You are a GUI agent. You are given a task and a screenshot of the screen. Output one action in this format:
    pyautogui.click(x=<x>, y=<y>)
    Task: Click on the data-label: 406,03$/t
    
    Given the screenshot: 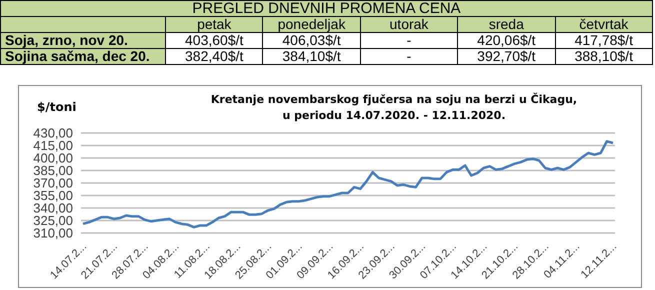 What is the action you would take?
    pyautogui.click(x=311, y=40)
    